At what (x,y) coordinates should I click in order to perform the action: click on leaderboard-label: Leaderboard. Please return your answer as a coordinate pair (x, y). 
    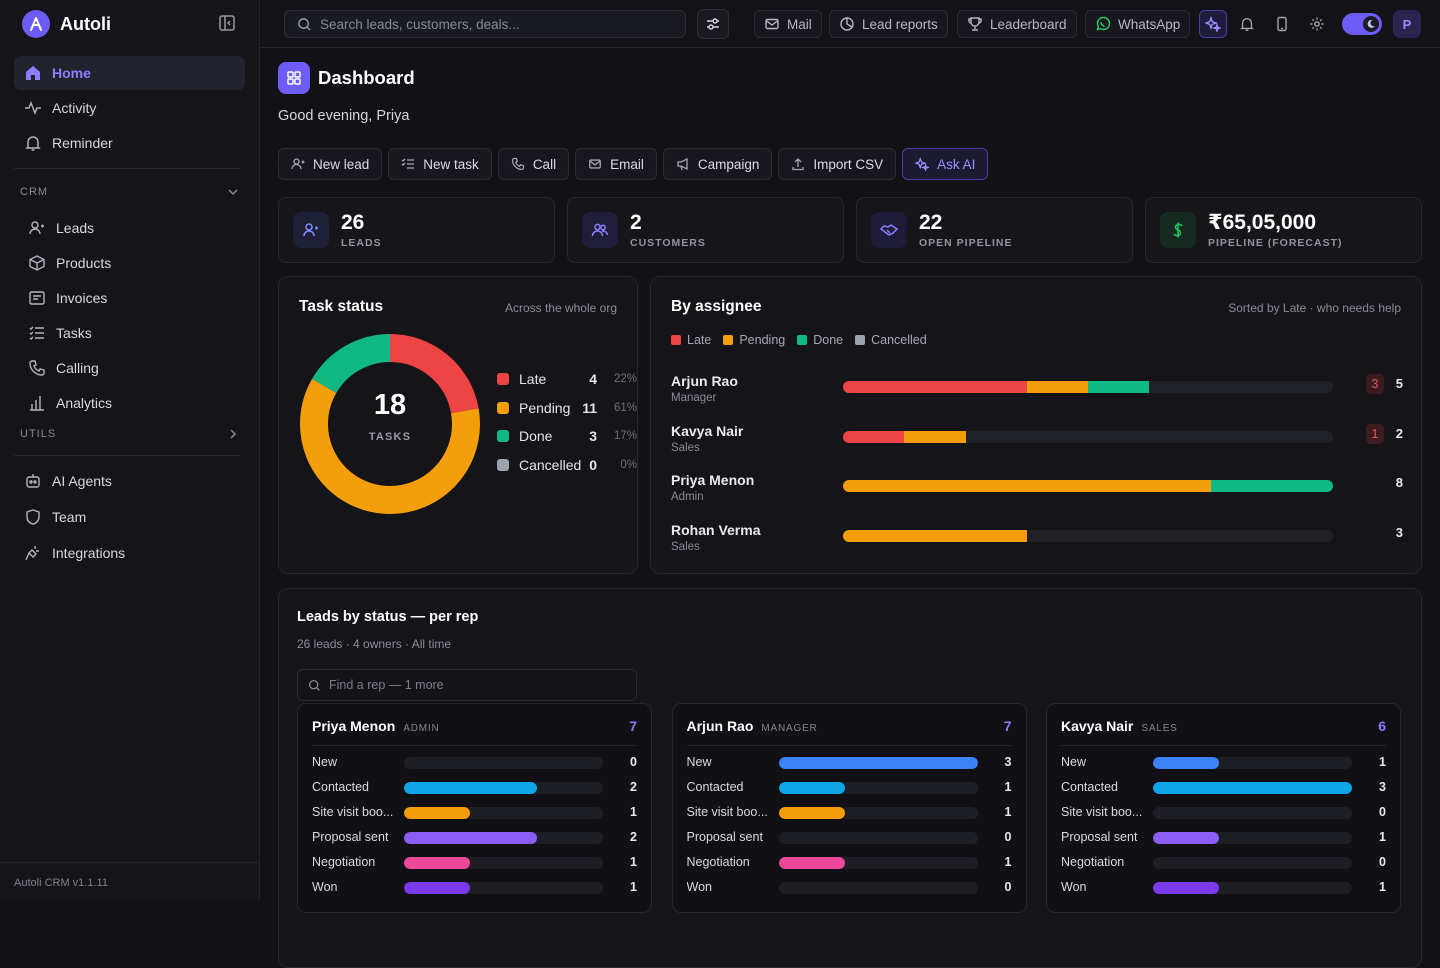
    Looking at the image, I should click on (1028, 24).